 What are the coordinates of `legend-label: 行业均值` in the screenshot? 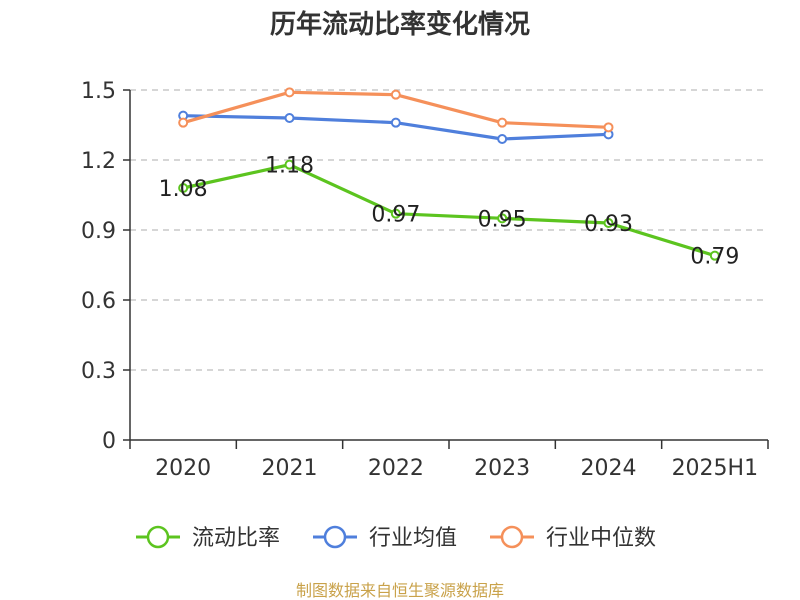 It's located at (413, 538).